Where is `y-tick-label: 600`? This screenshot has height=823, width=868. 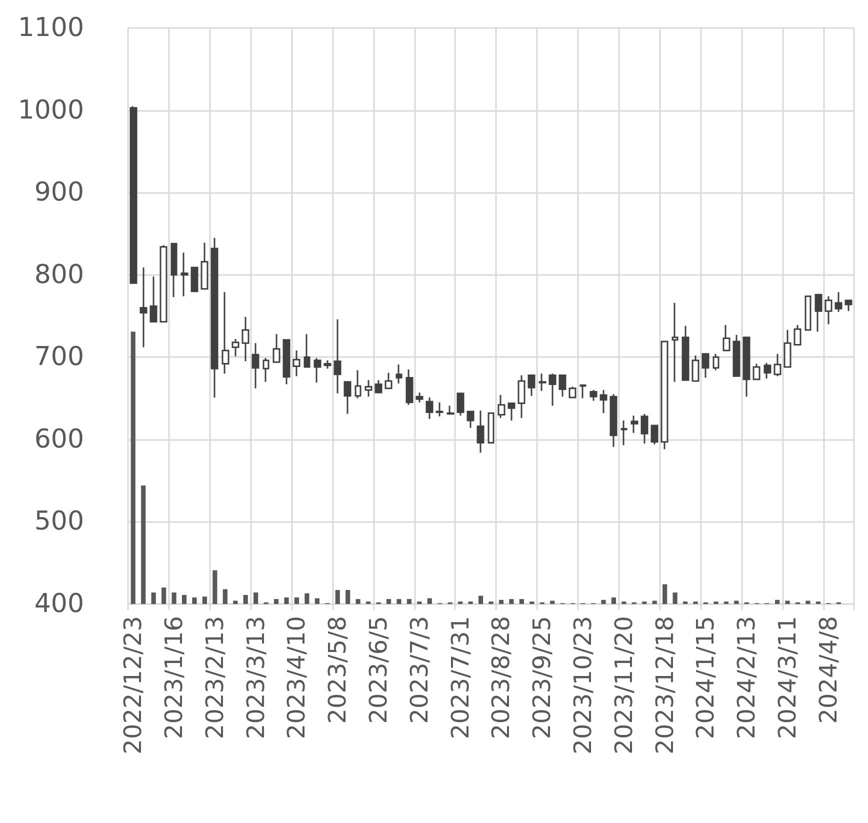
y-tick-label: 600 is located at coordinates (59, 439).